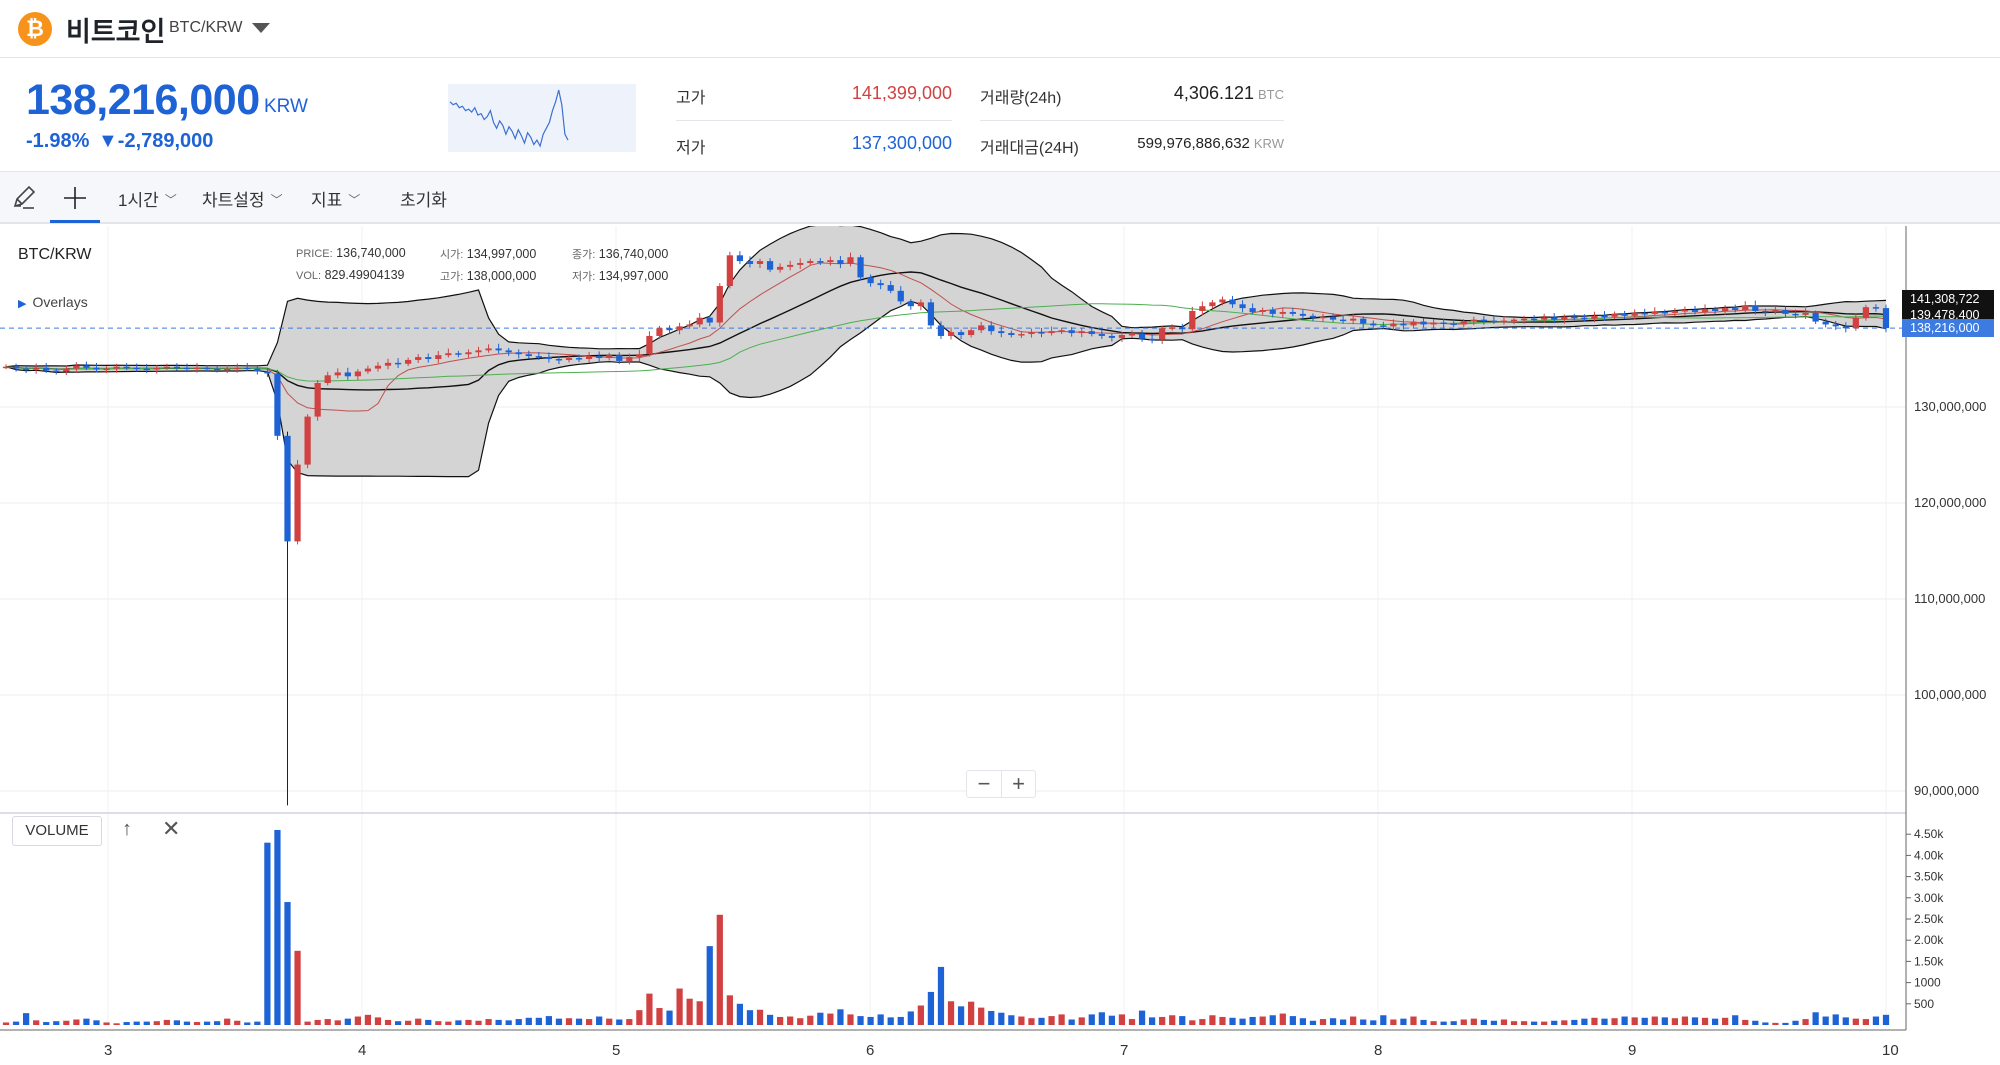 This screenshot has width=2000, height=1065. I want to click on time-tick-label: 3, so click(108, 1050).